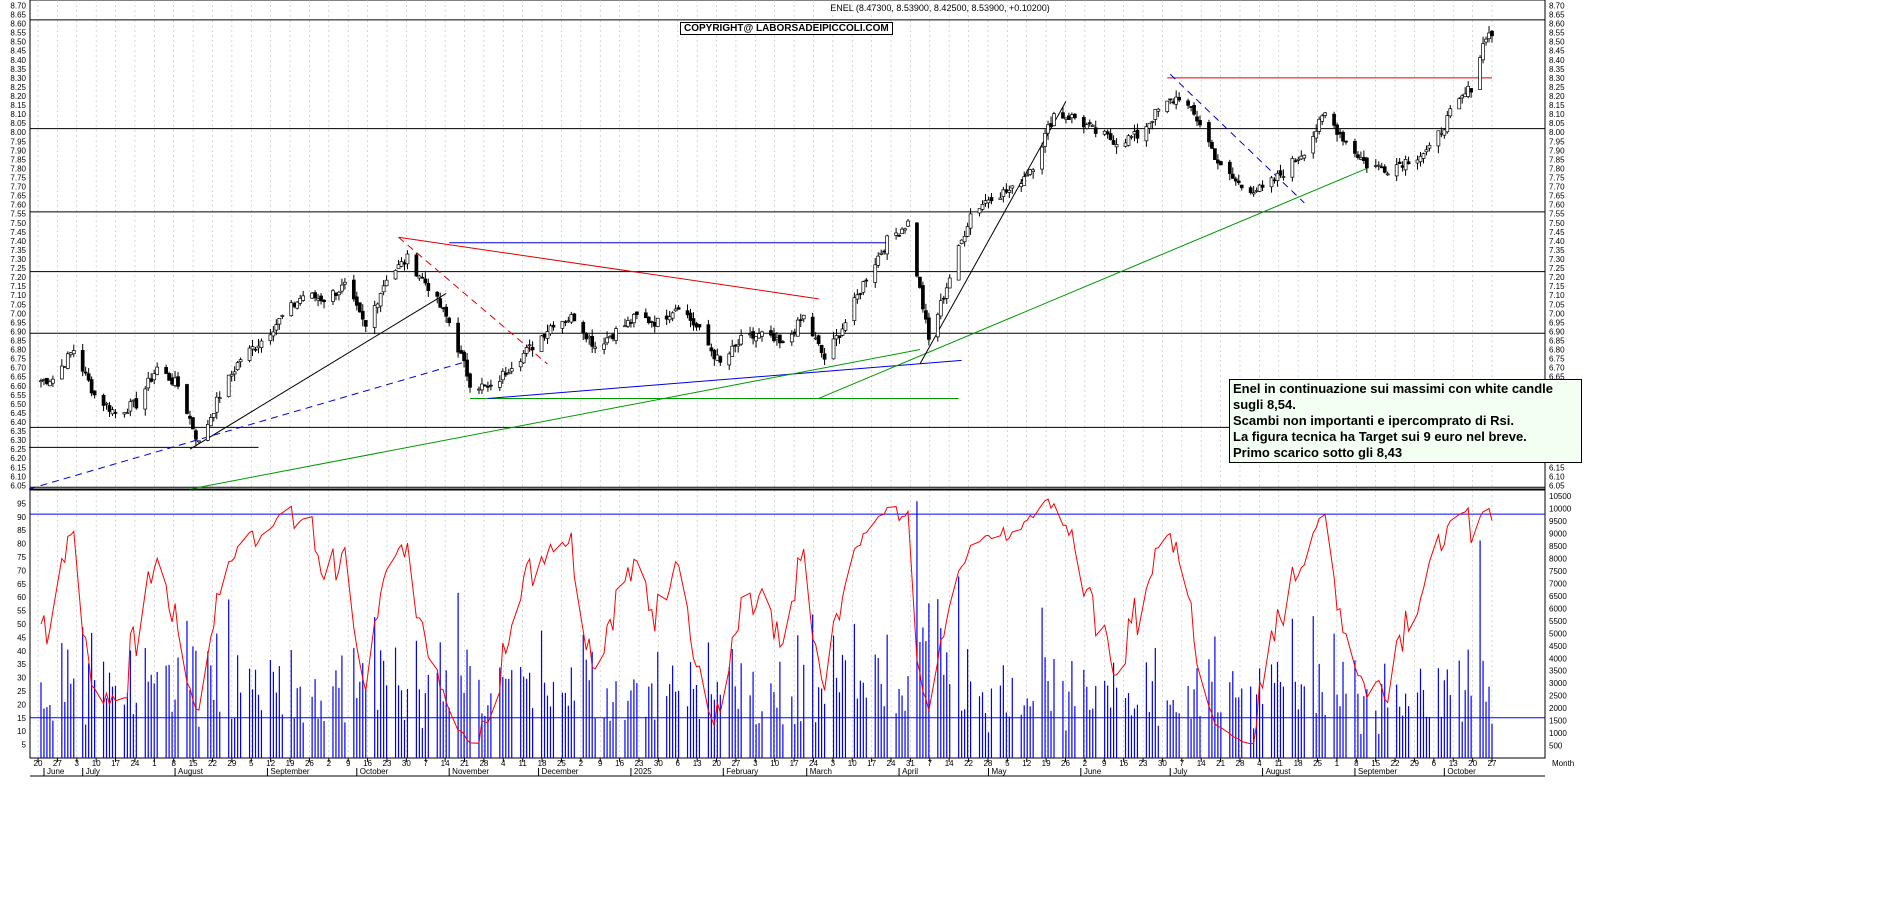  Describe the element at coordinates (21, 530) in the screenshot. I see `rsi-tick: 85` at that location.